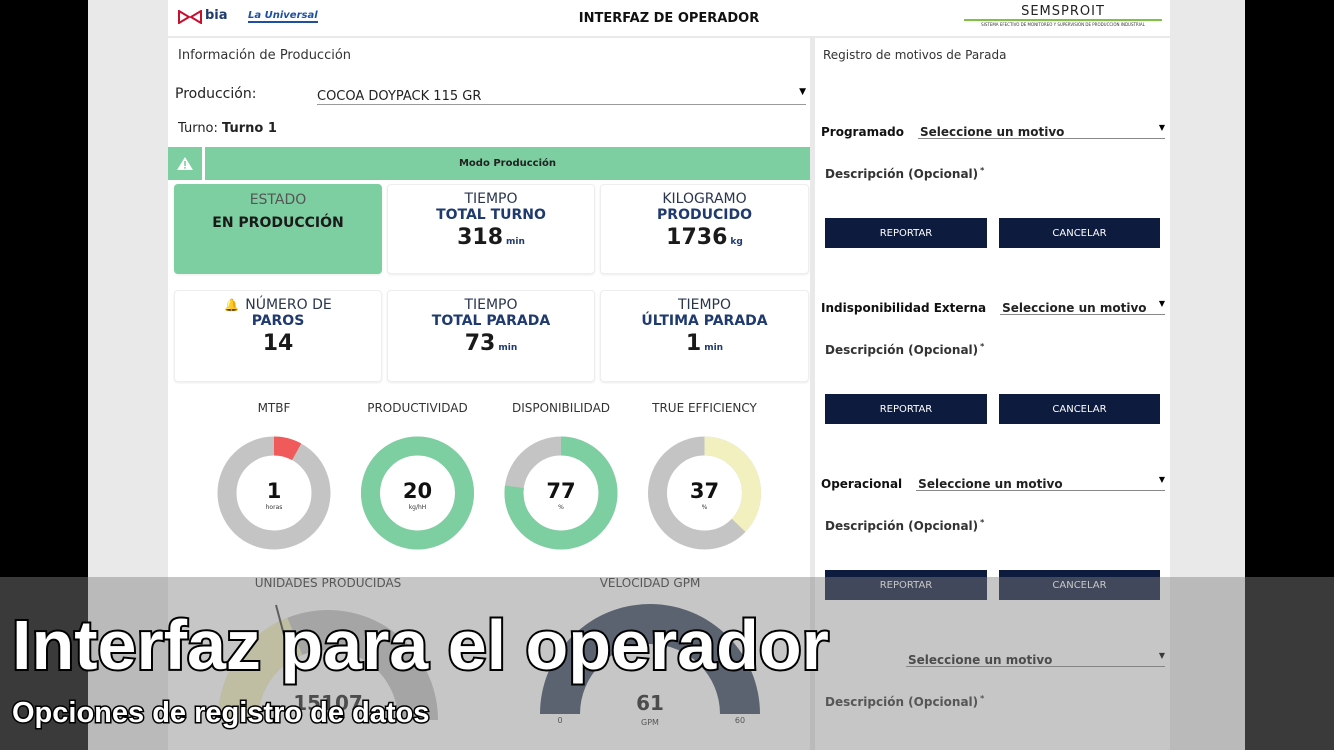  I want to click on kpi-label-text: KILOGRAMO, so click(704, 199).